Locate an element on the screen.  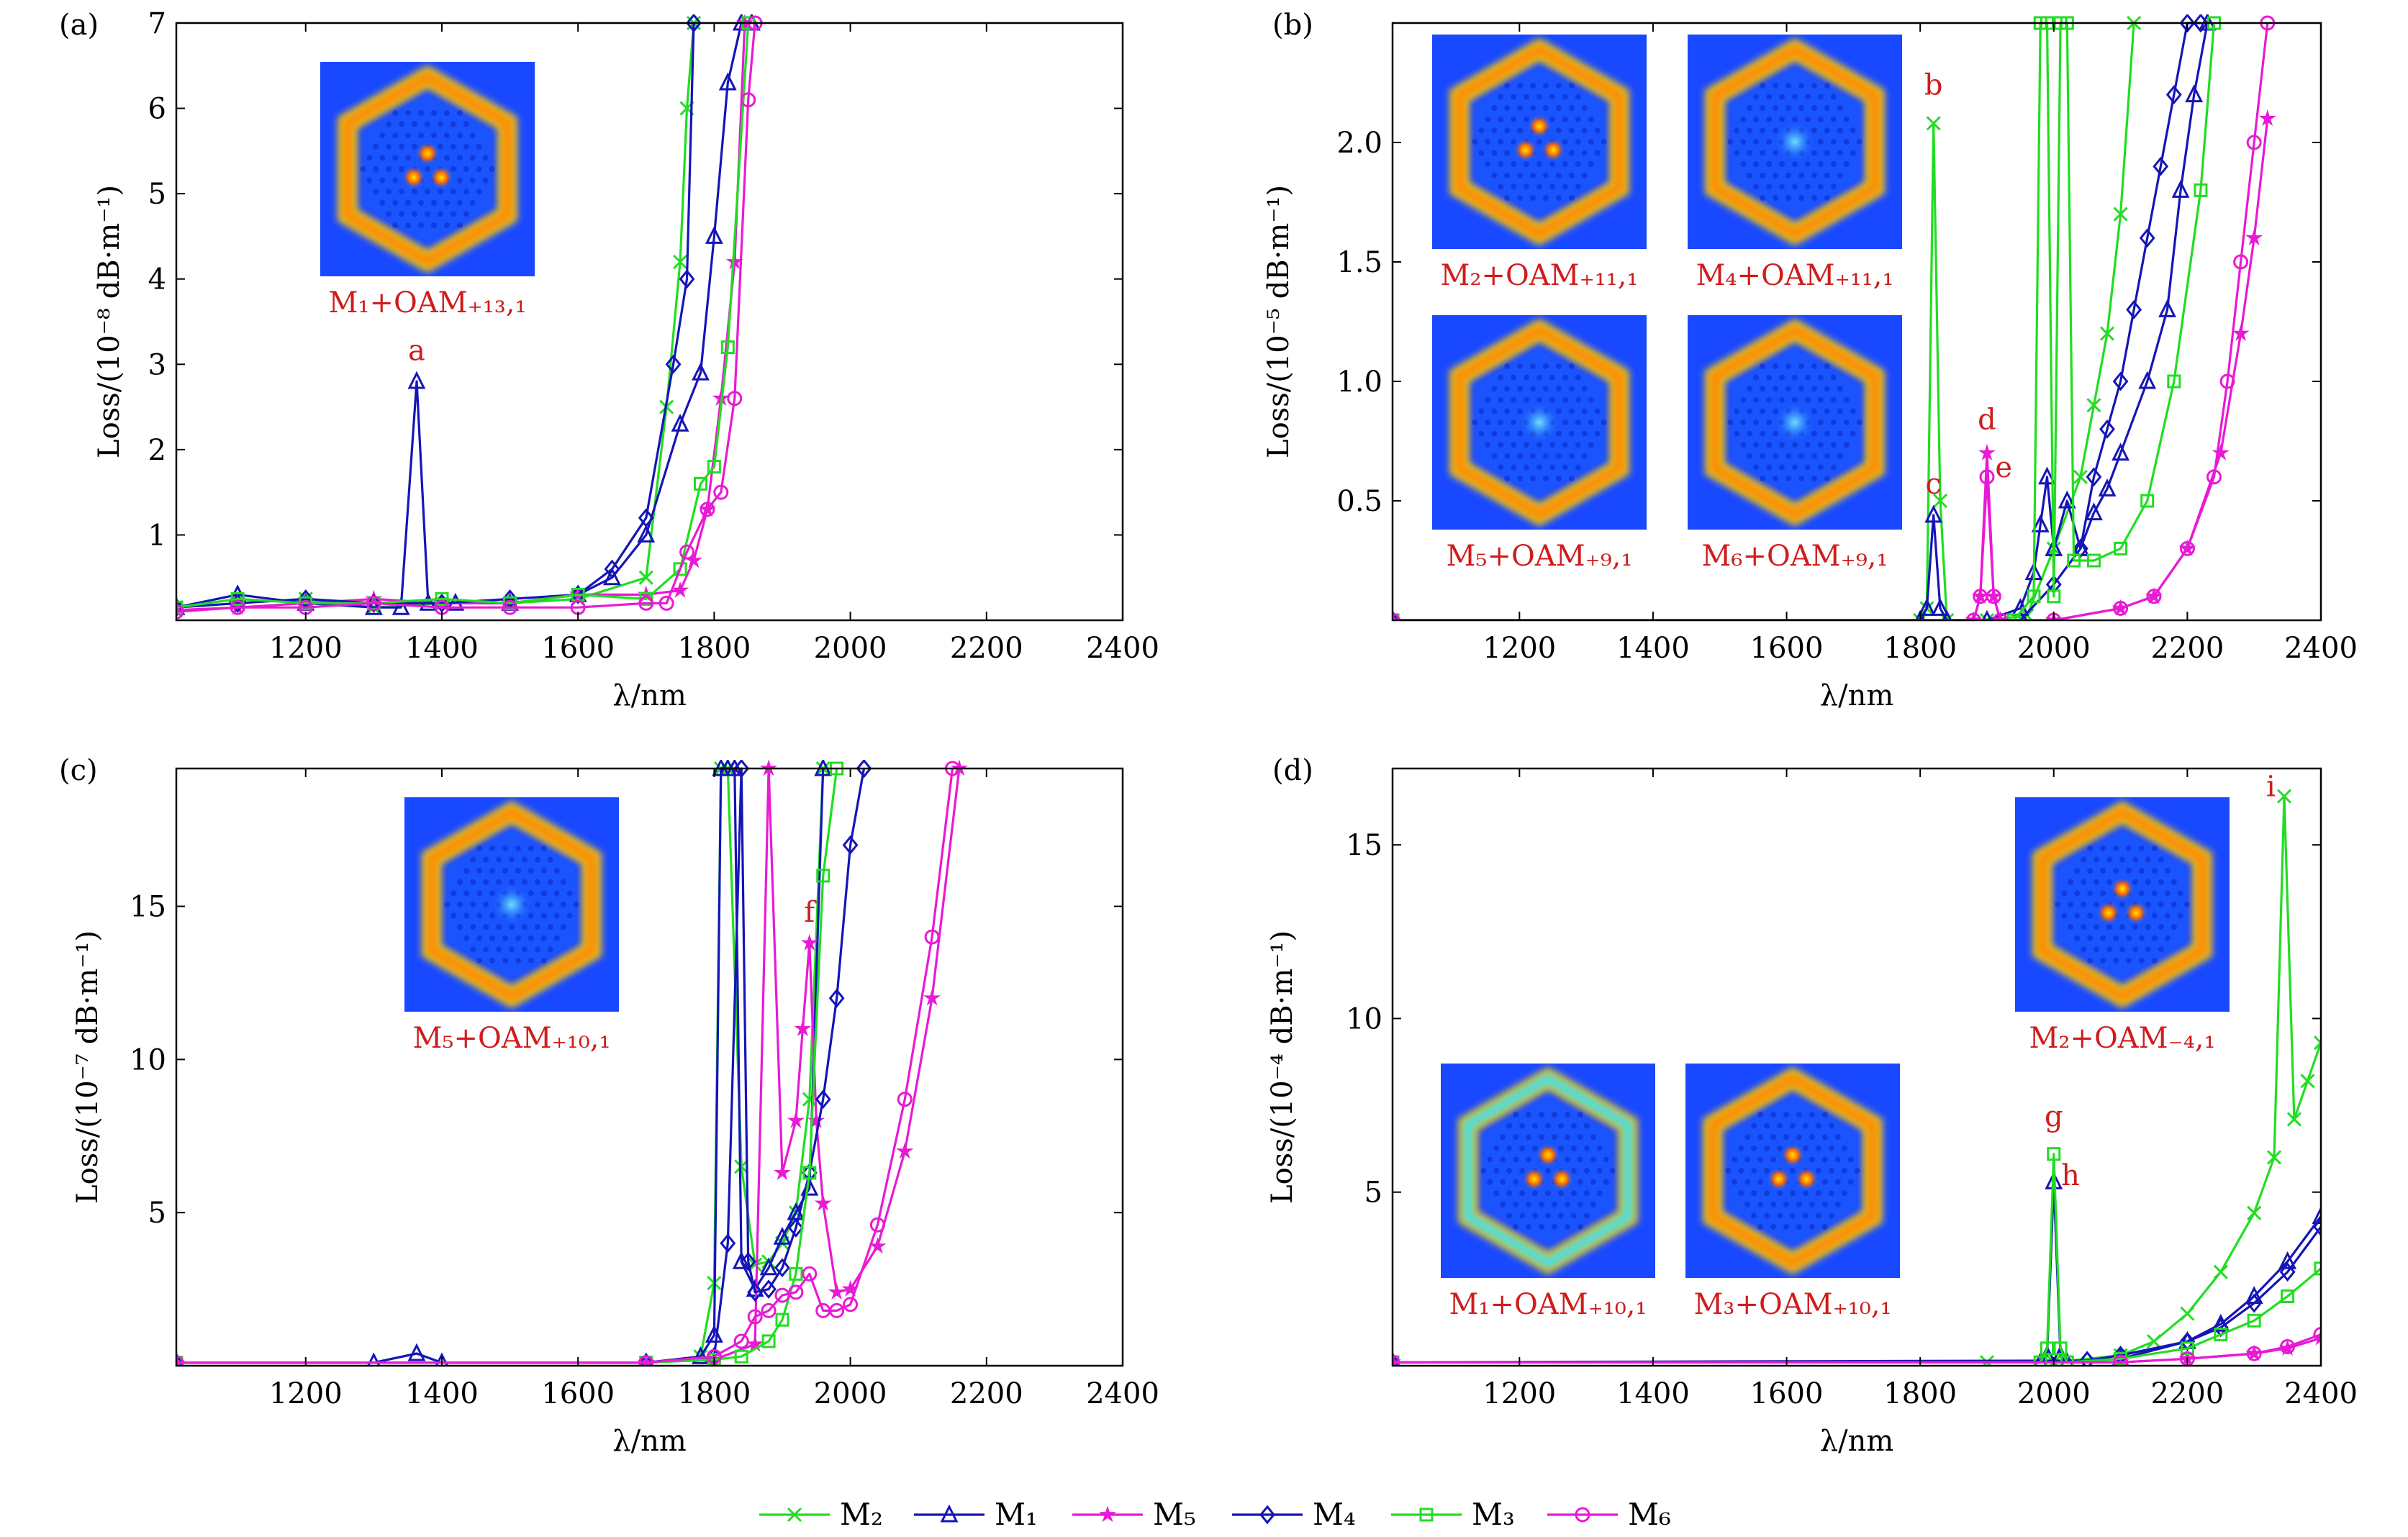
hexagon-ring is located at coordinates (1795, 422).